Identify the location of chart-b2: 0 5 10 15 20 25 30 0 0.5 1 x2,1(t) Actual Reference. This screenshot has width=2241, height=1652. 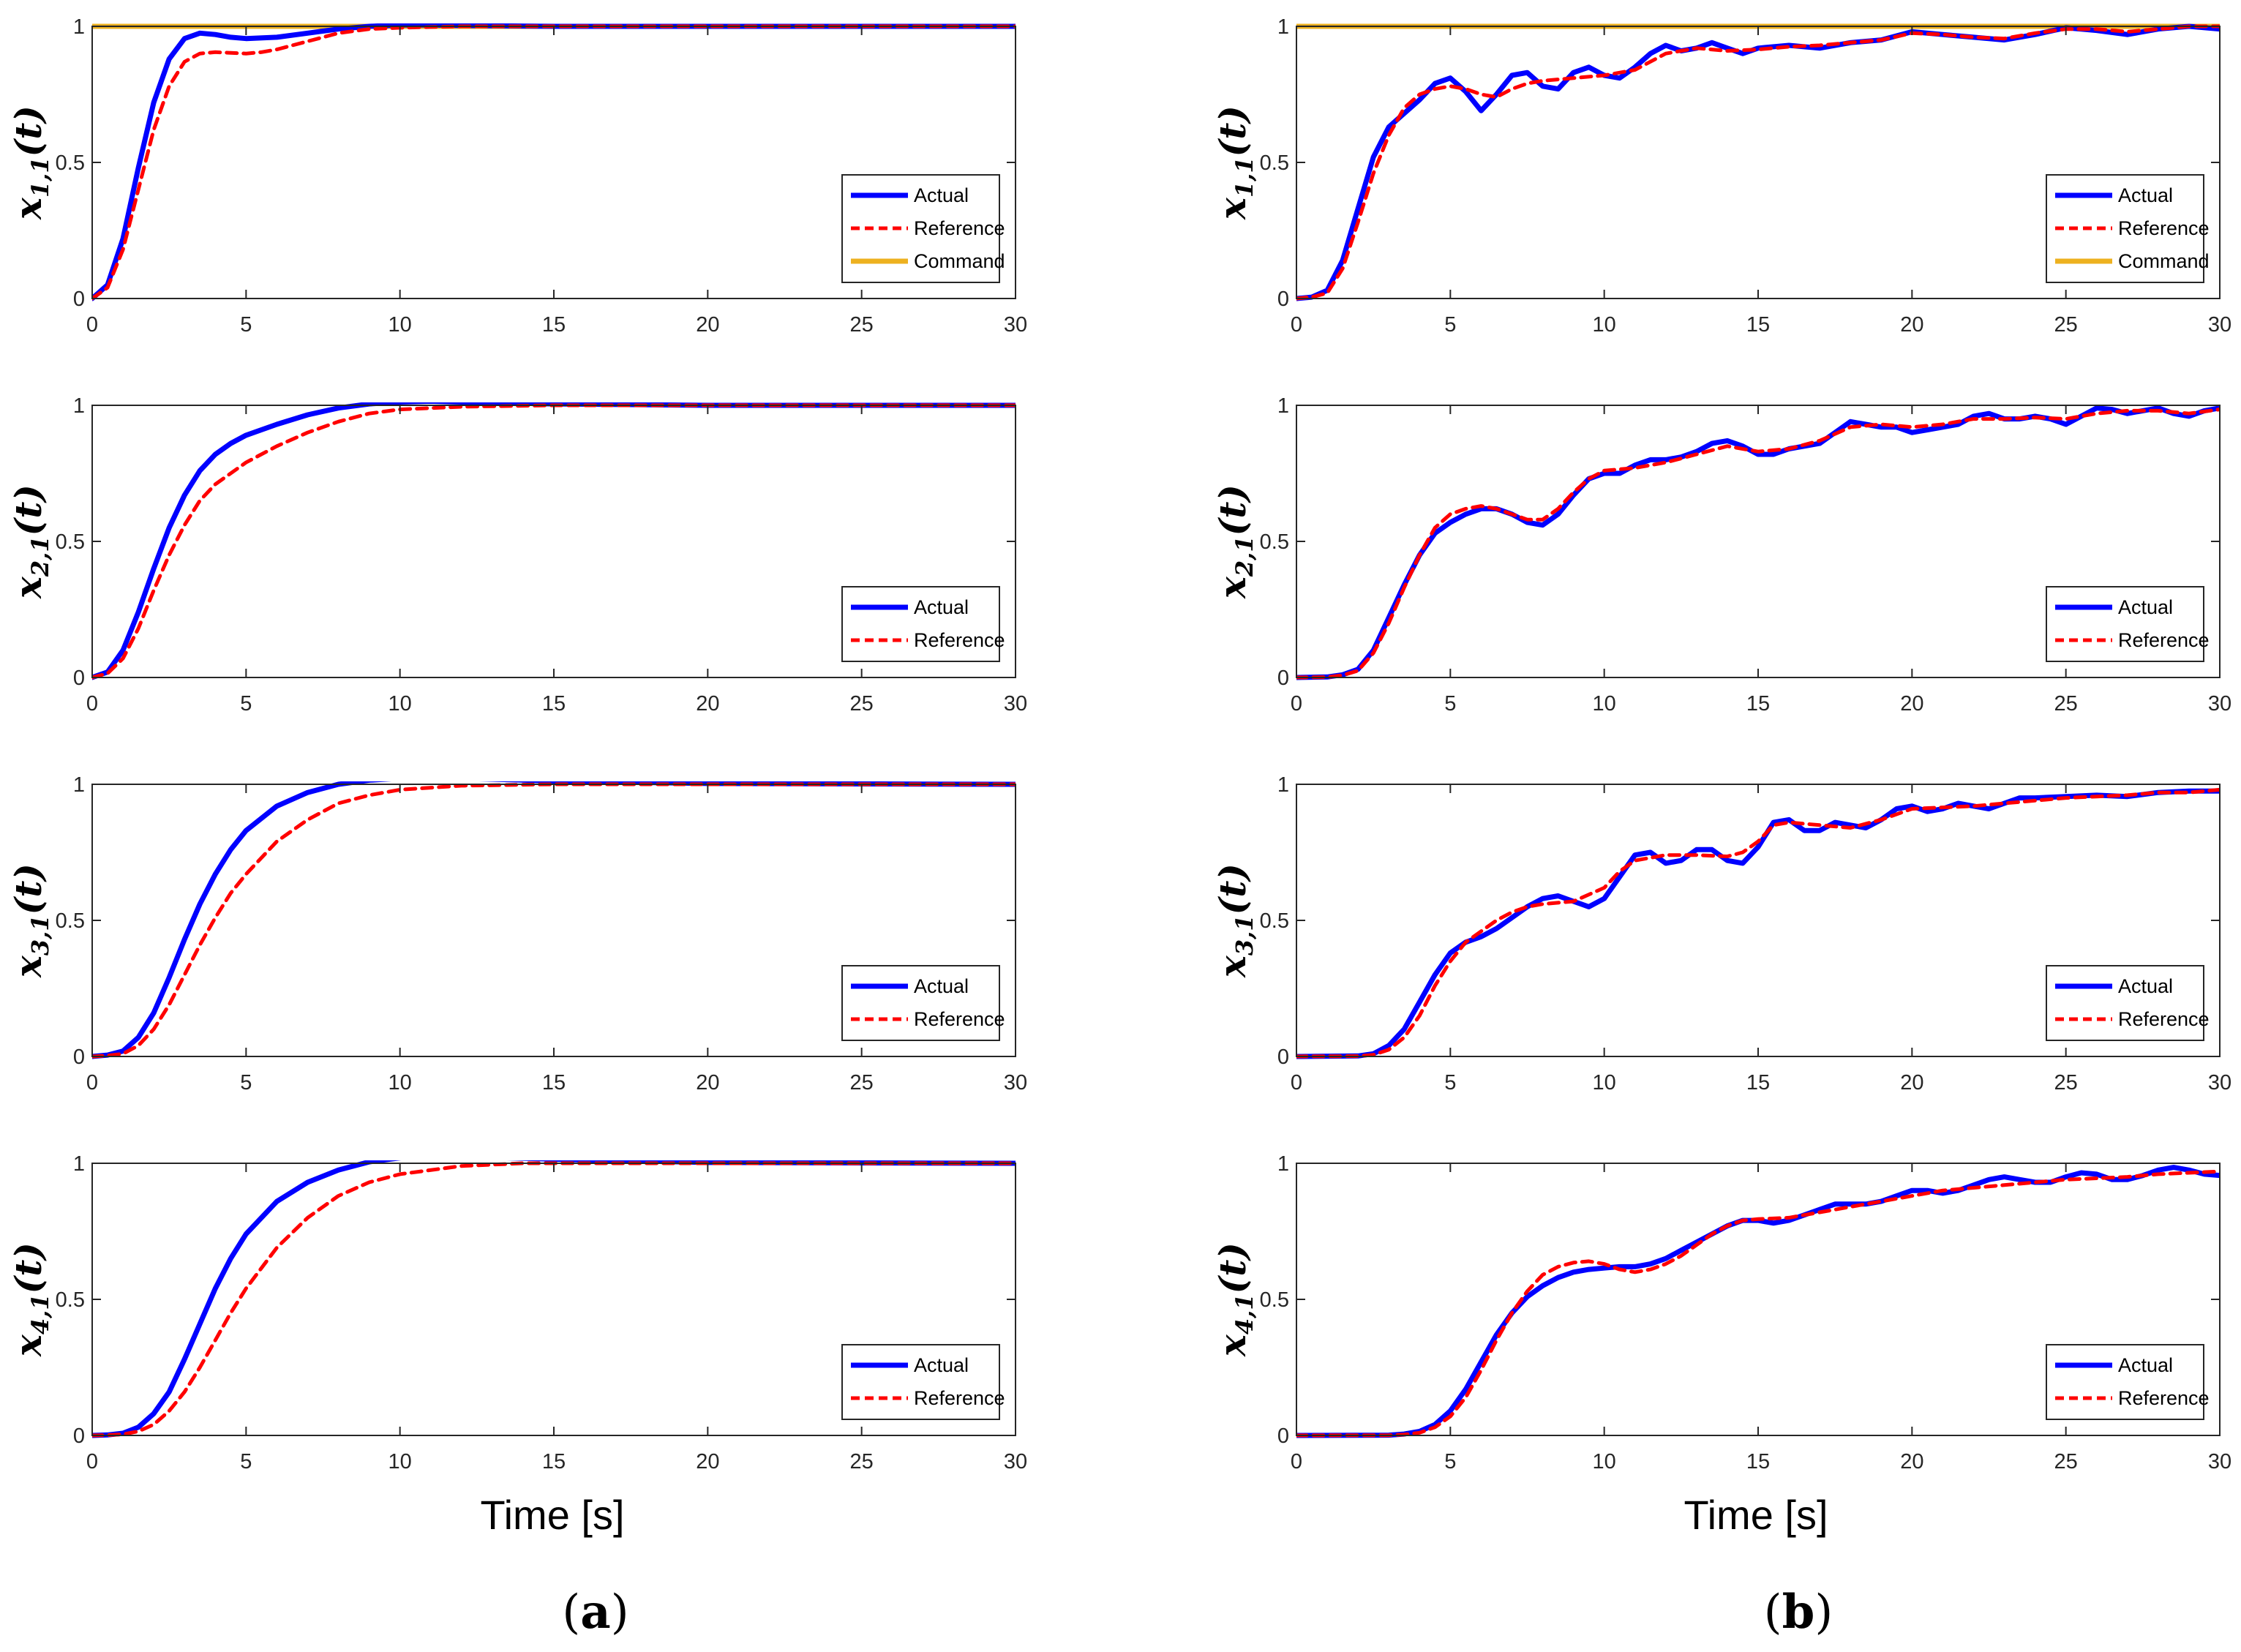
(1721, 555).